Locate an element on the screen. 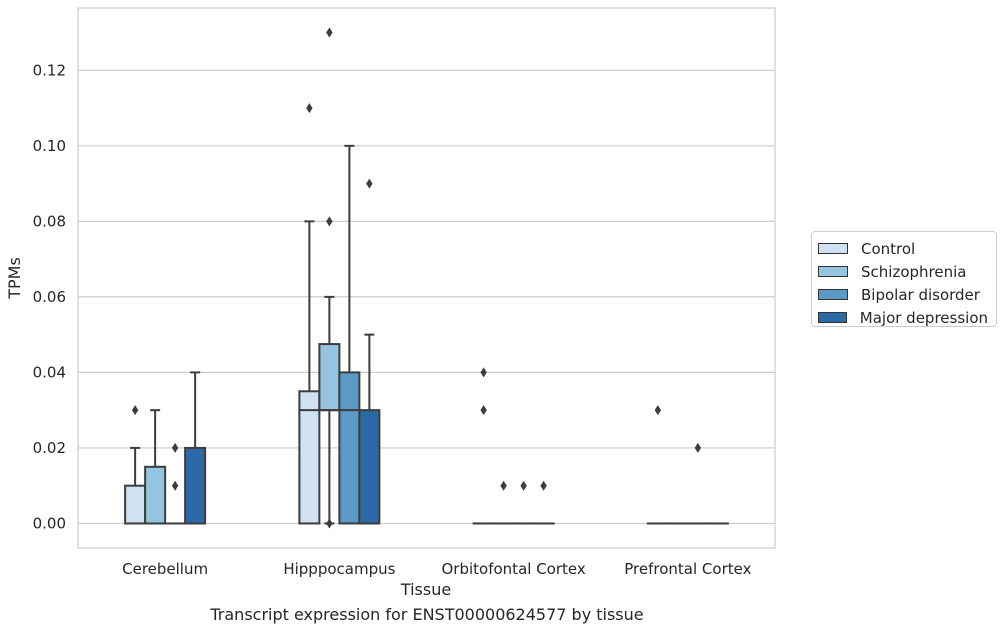  legend-item: Major depression is located at coordinates (903, 317).